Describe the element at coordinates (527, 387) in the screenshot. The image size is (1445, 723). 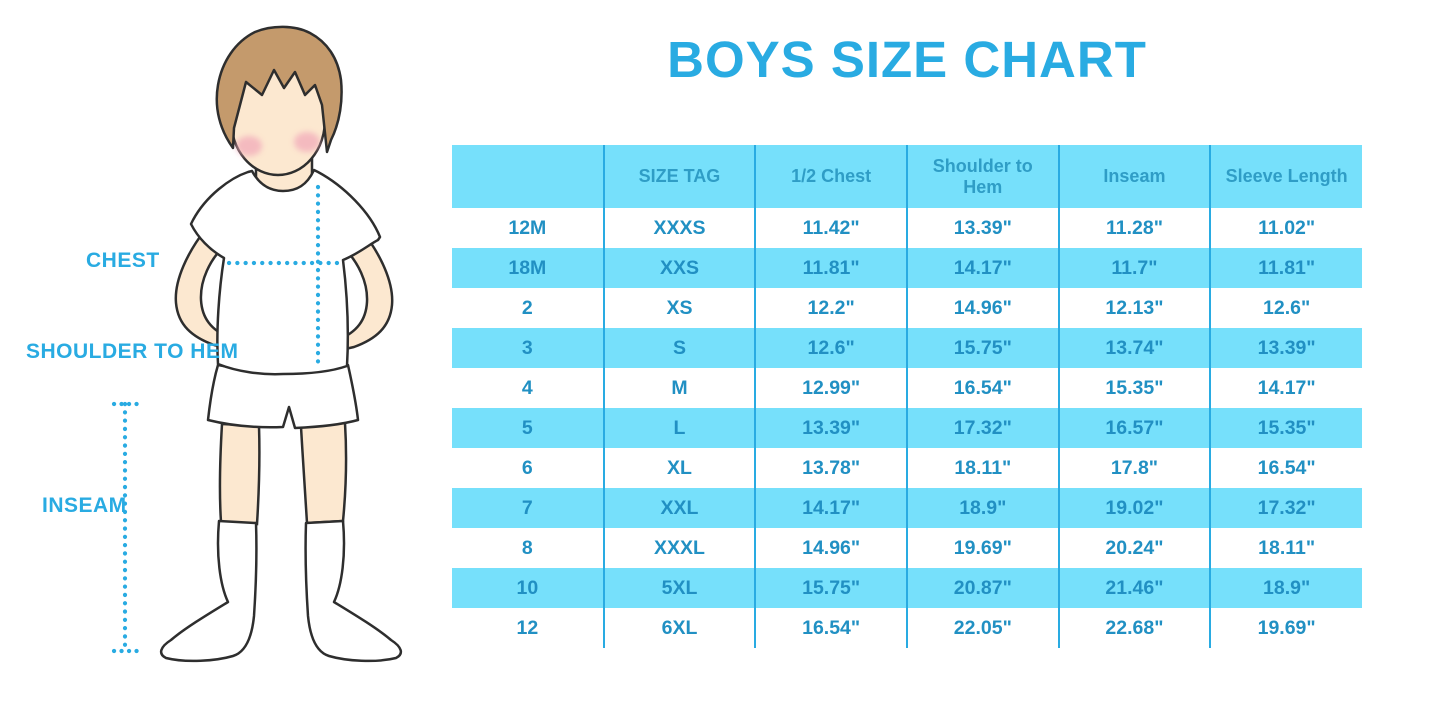
I see `row-size-label: 4` at that location.